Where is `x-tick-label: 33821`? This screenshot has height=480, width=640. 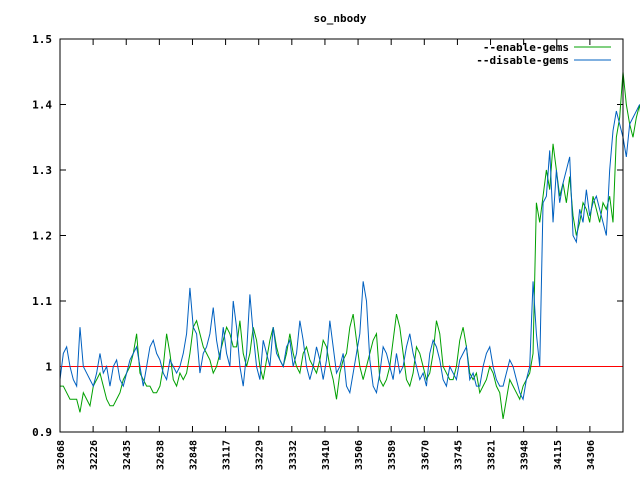
x-tick-label: 33821 is located at coordinates (492, 455).